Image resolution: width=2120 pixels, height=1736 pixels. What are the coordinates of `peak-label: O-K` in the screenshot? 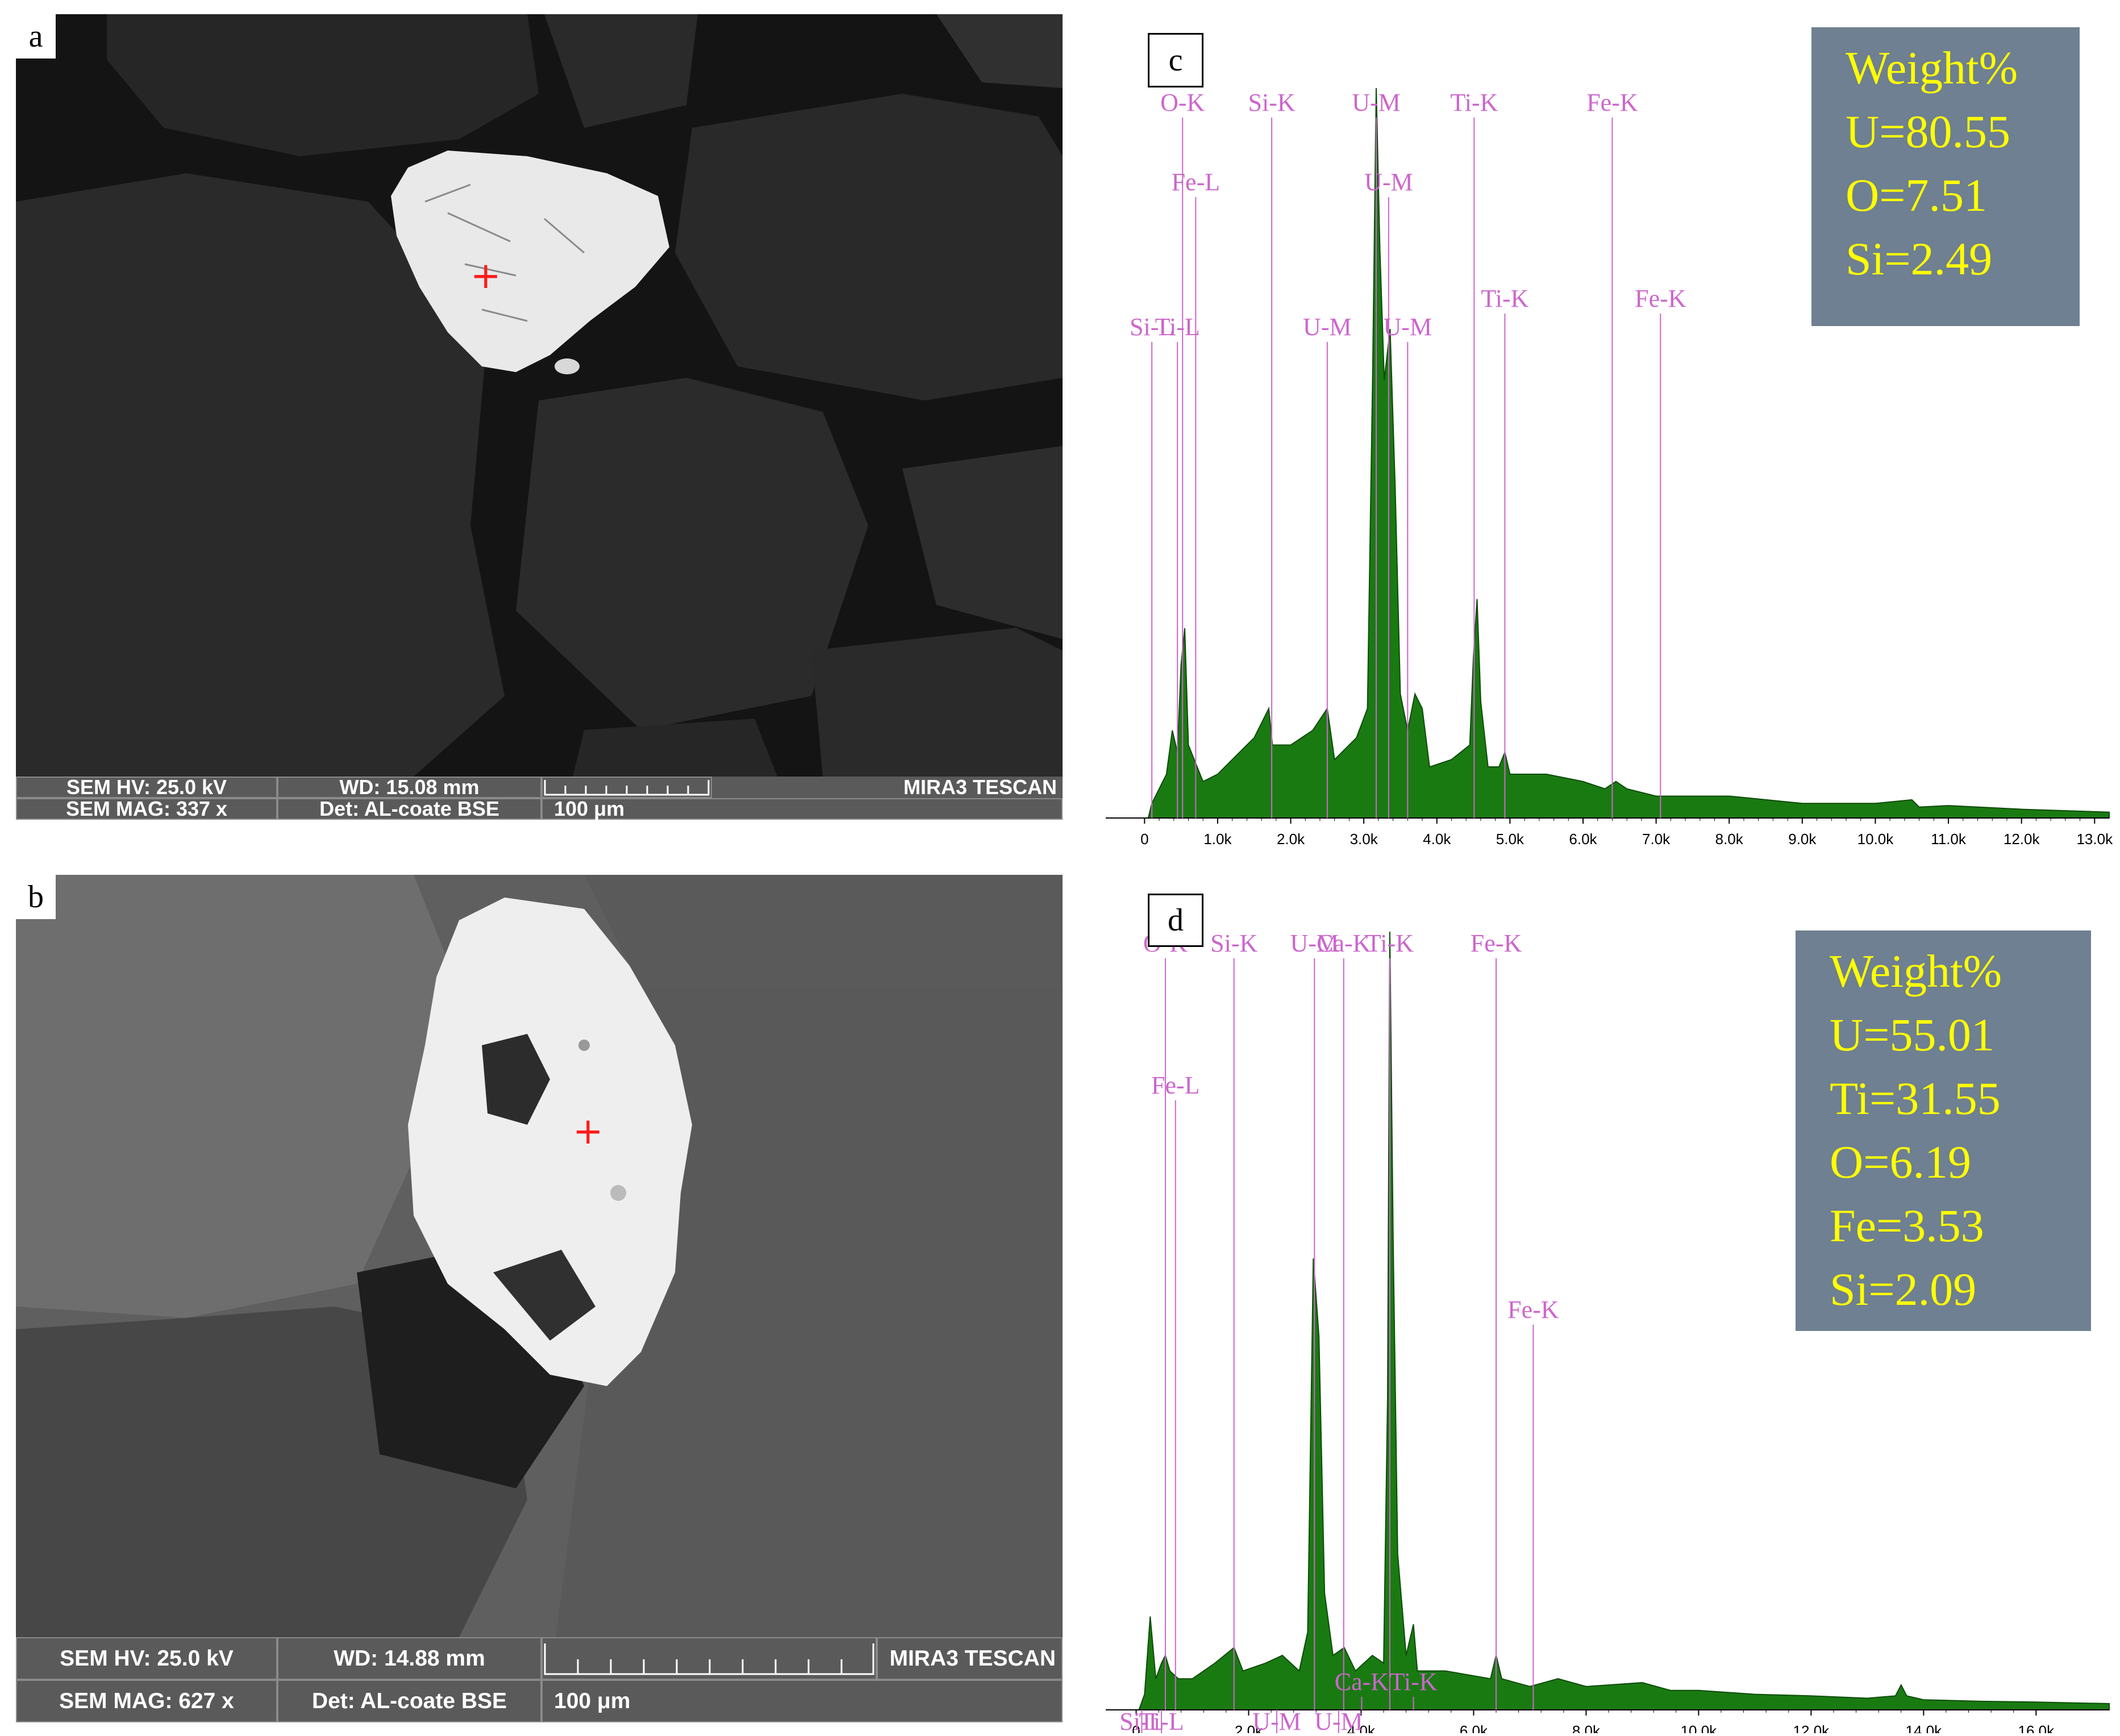 It's located at (1182, 102).